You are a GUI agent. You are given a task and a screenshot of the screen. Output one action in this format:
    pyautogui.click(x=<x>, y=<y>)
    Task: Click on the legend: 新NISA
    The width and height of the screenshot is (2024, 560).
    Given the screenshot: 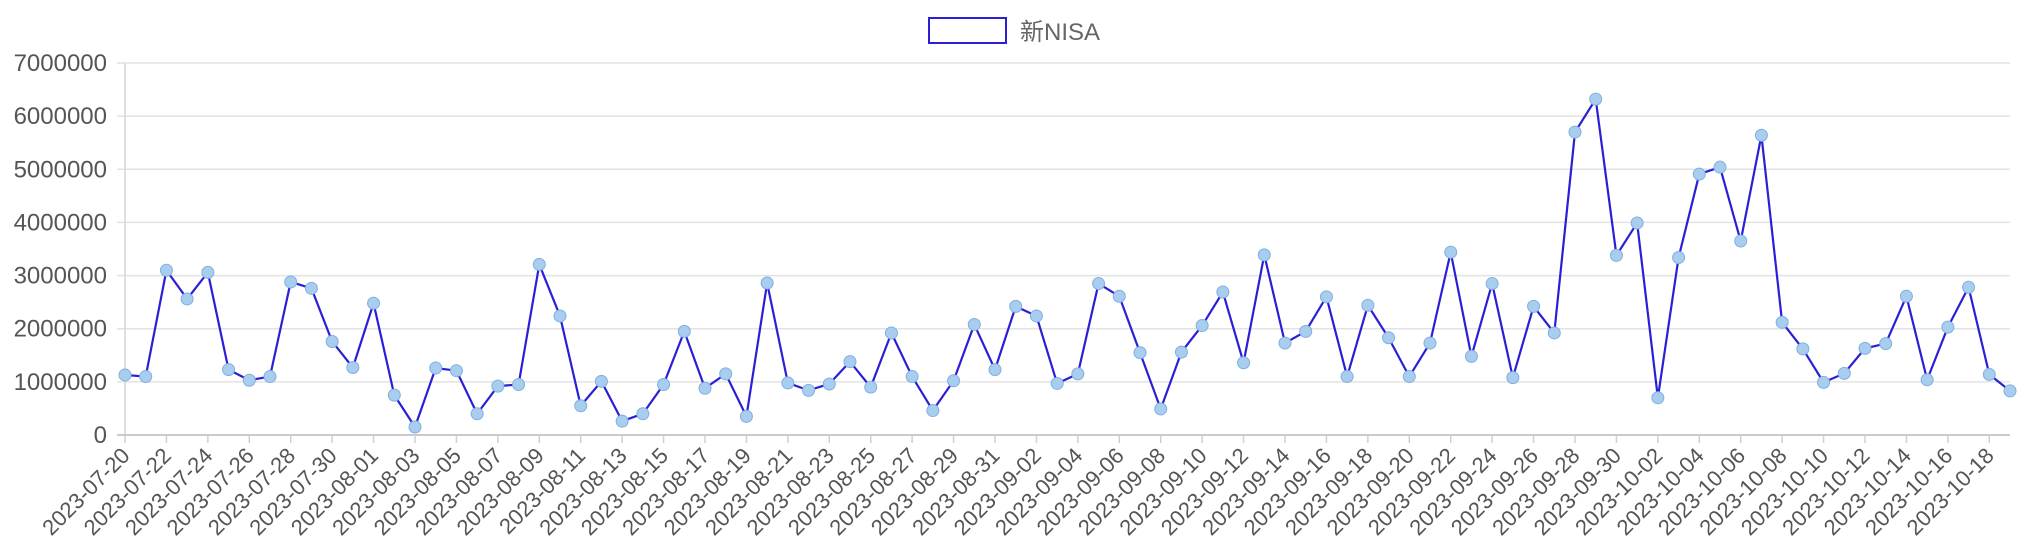 What is the action you would take?
    pyautogui.click(x=1014, y=31)
    